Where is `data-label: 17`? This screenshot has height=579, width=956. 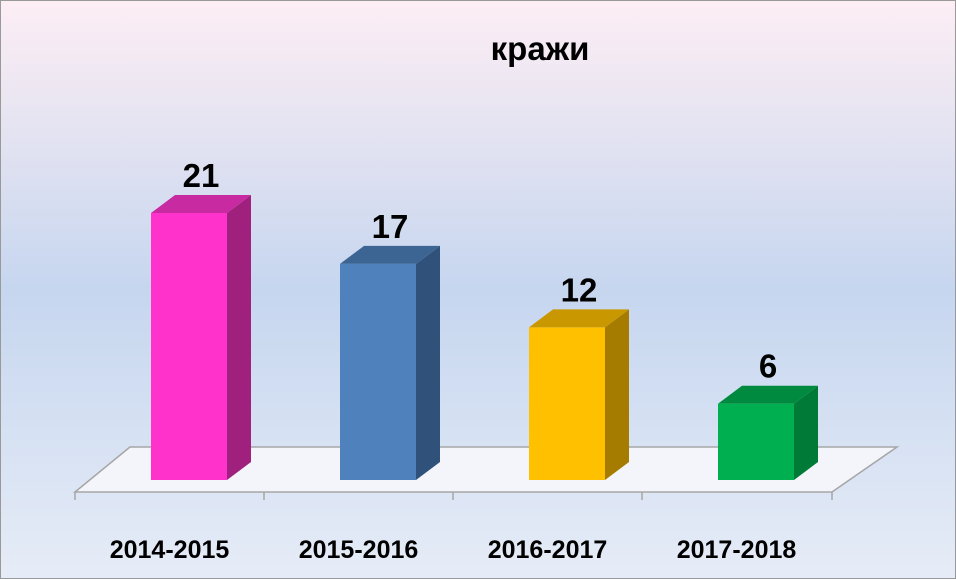 data-label: 17 is located at coordinates (390, 226).